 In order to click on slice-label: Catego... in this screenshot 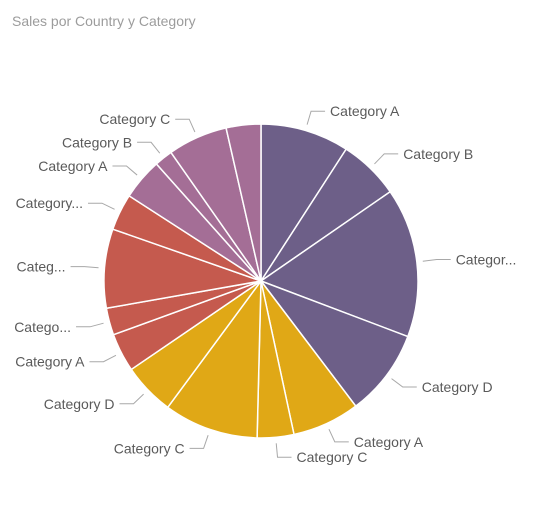, I will do `click(42, 327)`.